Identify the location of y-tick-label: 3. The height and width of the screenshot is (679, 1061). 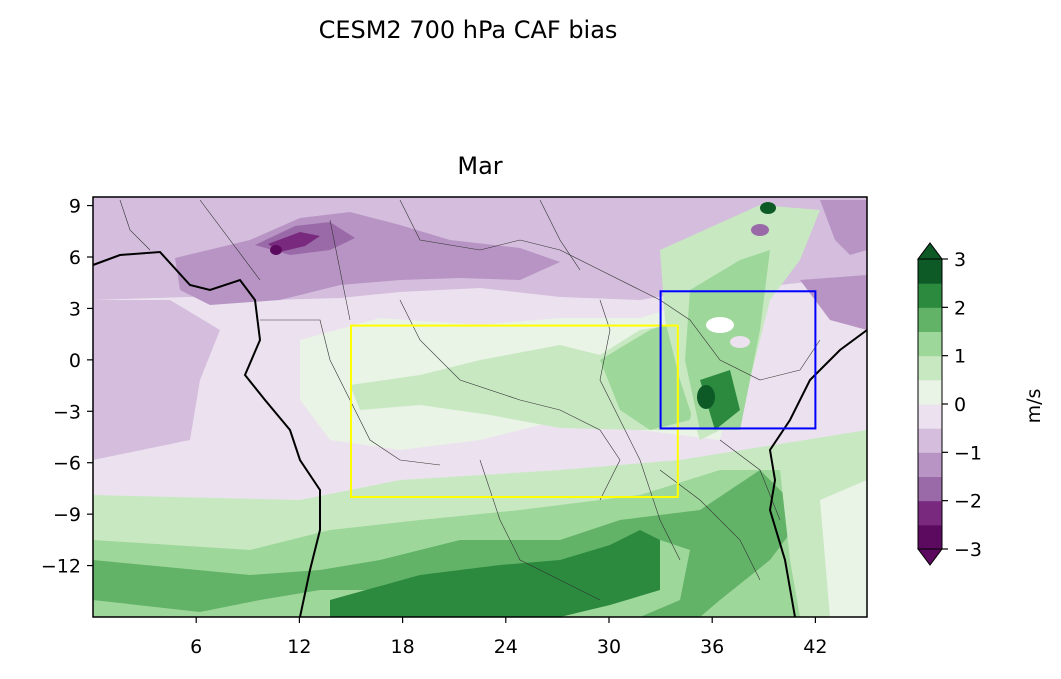
(75, 309).